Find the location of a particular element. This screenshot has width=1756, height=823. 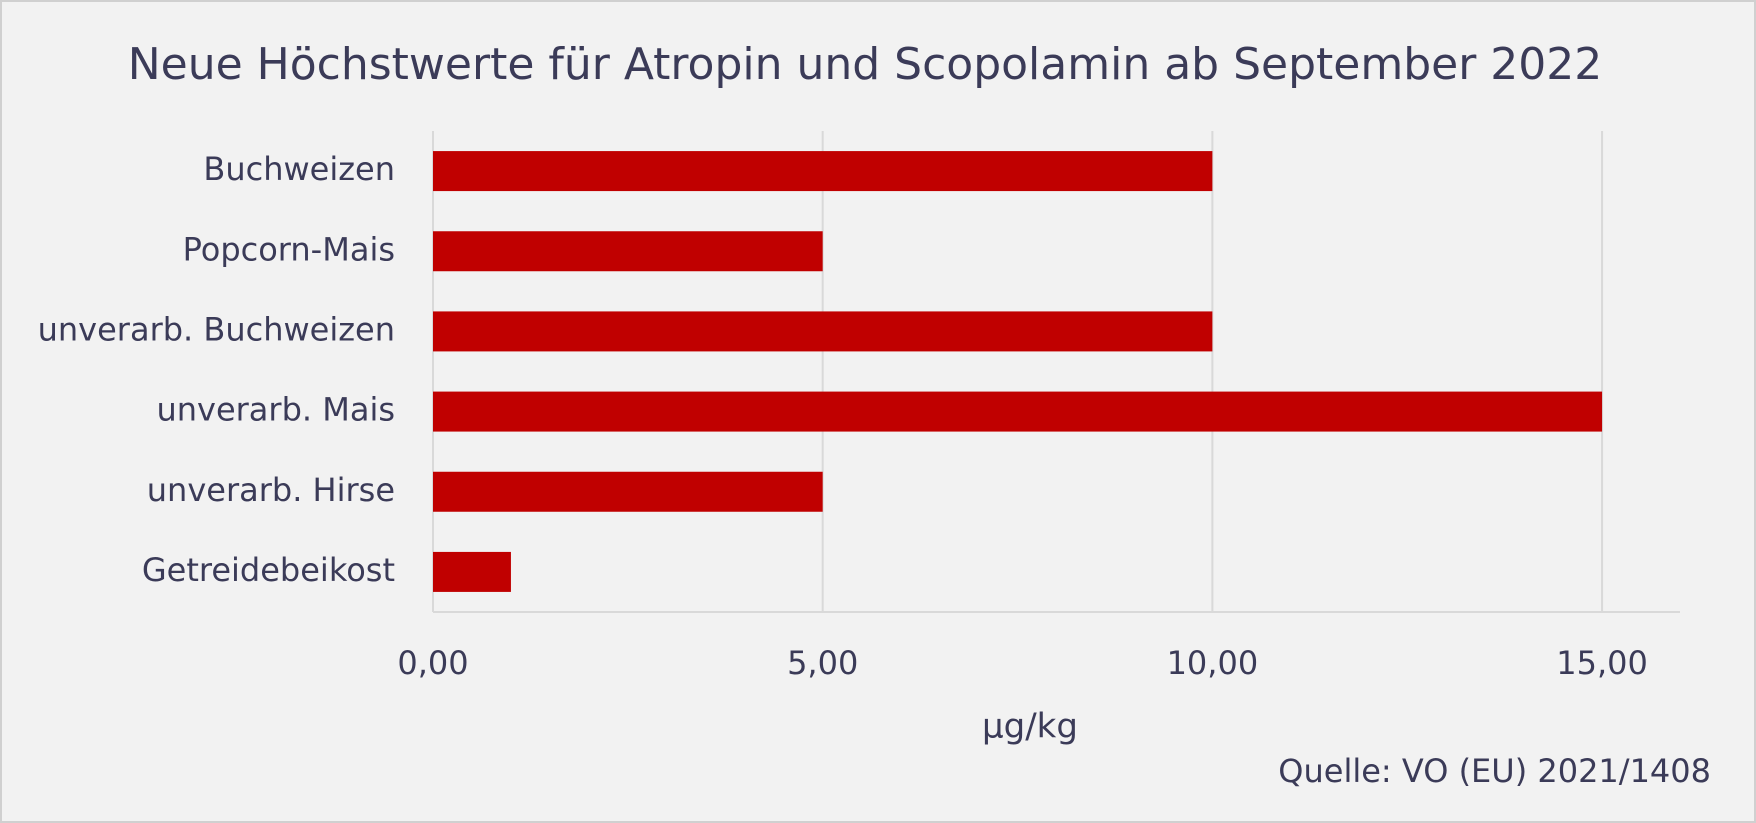

x-axis-title: µg/kg is located at coordinates (1030, 727).